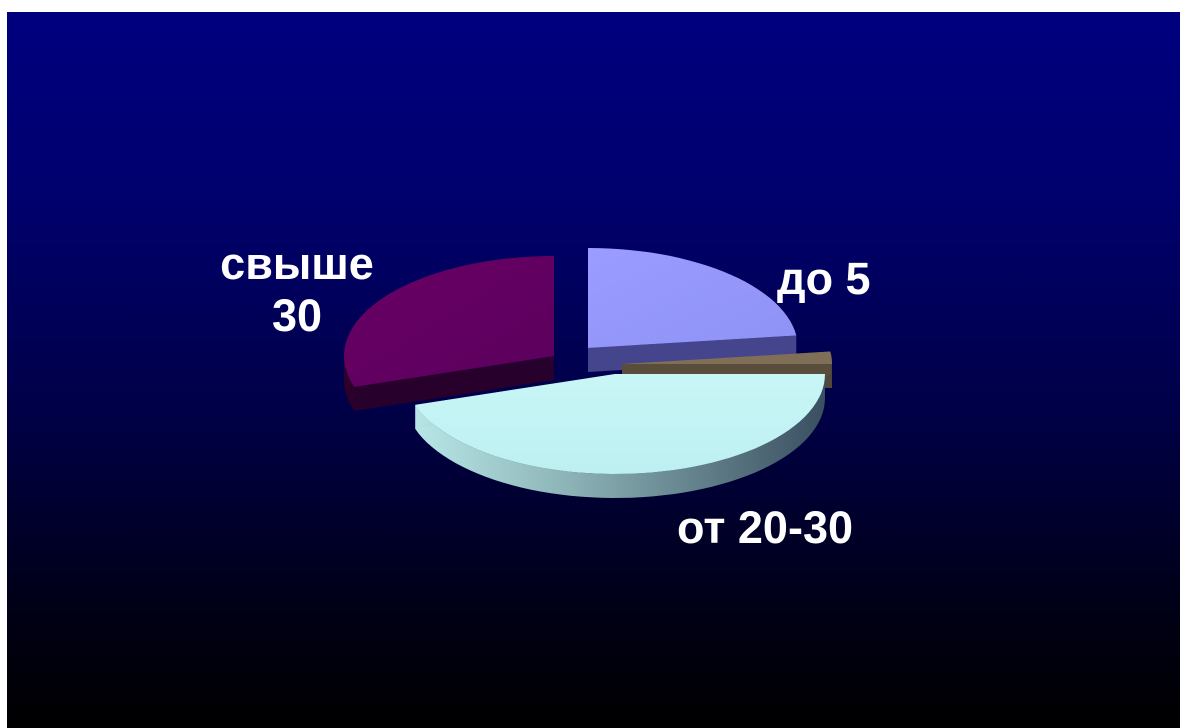 The width and height of the screenshot is (1180, 728). I want to click on slice-over-30-side, so click(349, 383).